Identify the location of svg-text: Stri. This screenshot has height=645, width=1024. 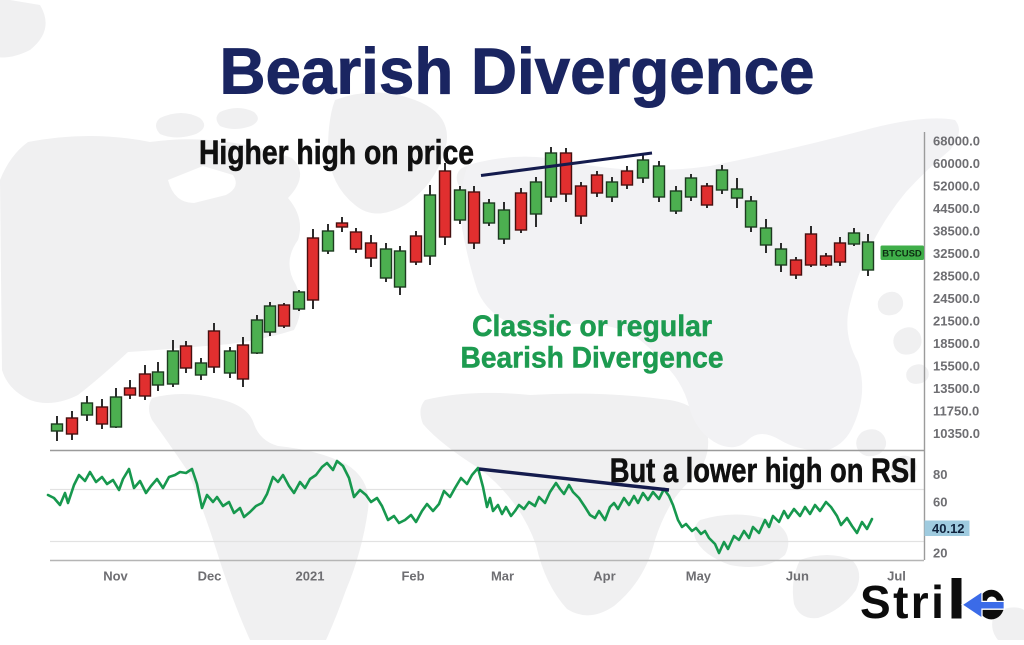
(903, 602).